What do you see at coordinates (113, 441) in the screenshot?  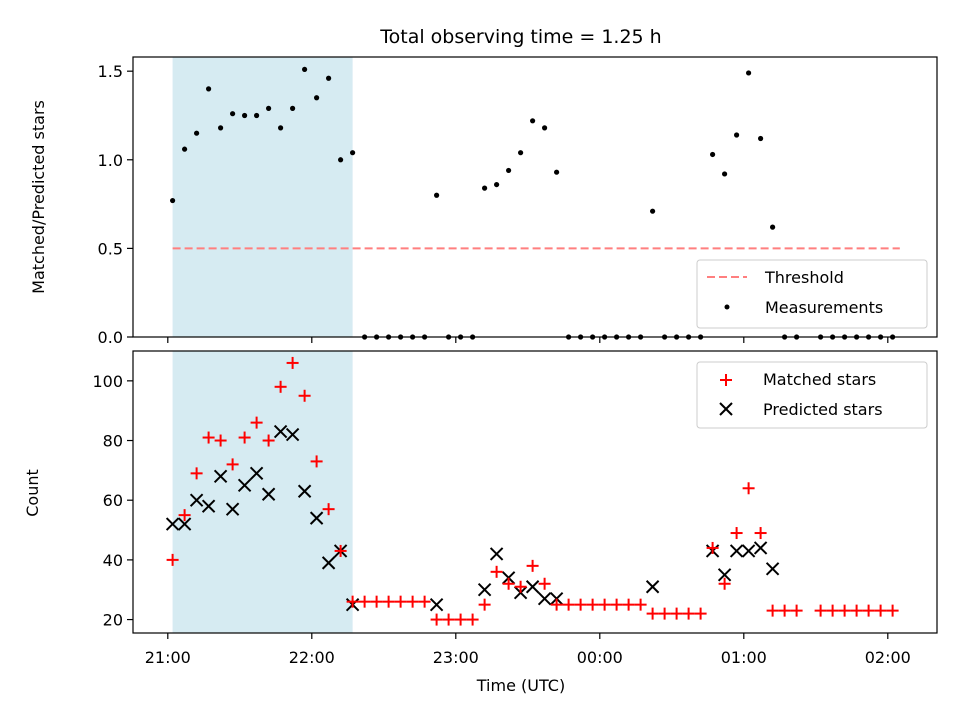 I see `bottom-y-tick-label: 80` at bounding box center [113, 441].